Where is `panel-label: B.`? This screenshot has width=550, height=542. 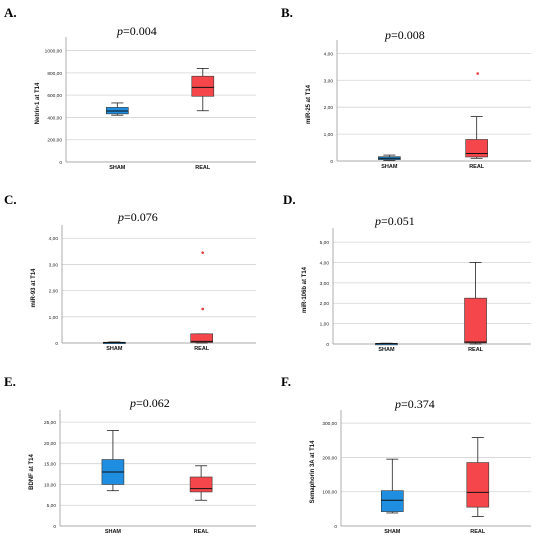 panel-label: B. is located at coordinates (287, 12).